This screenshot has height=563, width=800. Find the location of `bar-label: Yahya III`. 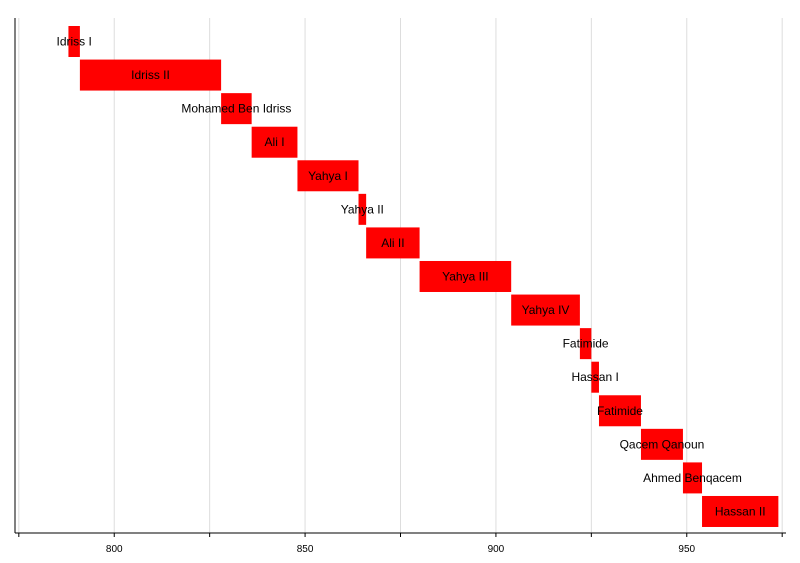

bar-label: Yahya III is located at coordinates (465, 276).